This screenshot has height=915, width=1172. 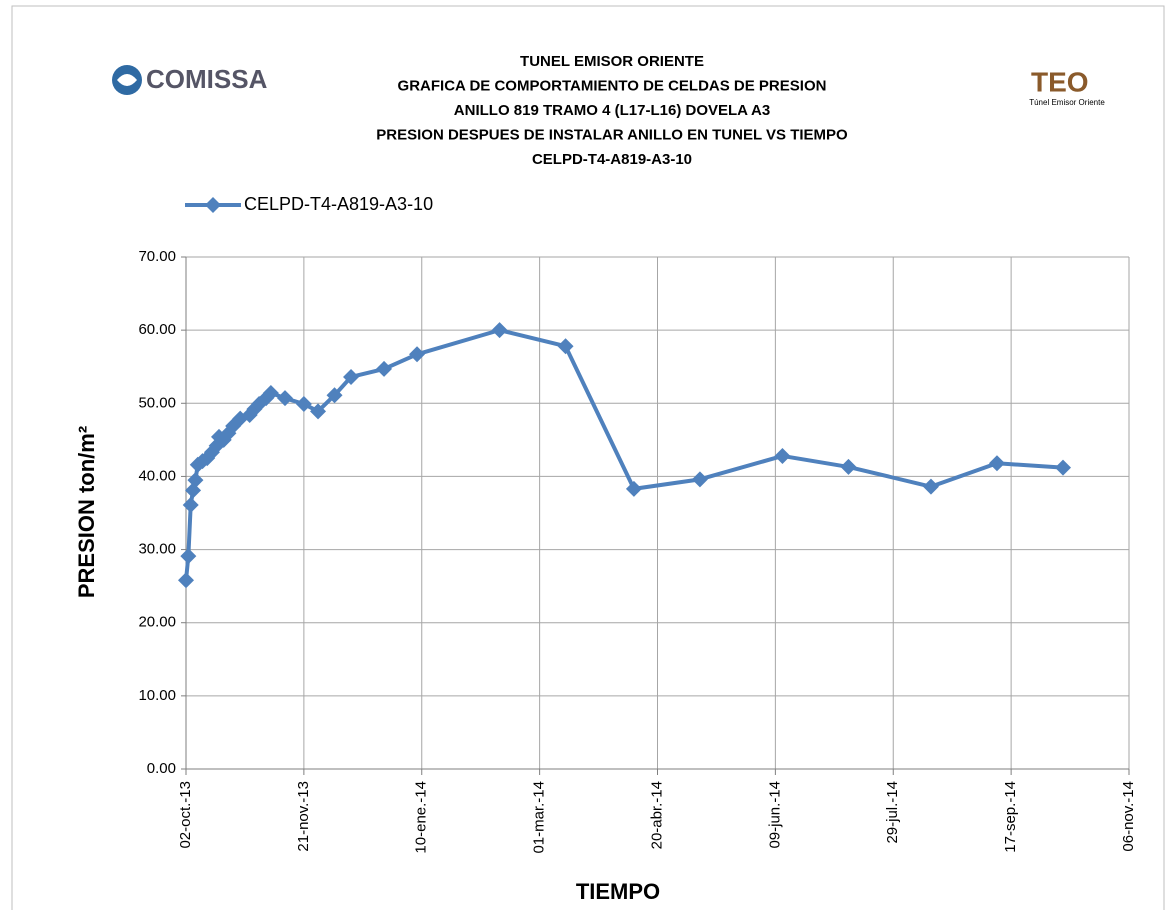 I want to click on logo-text: COMISSA, so click(x=207, y=79).